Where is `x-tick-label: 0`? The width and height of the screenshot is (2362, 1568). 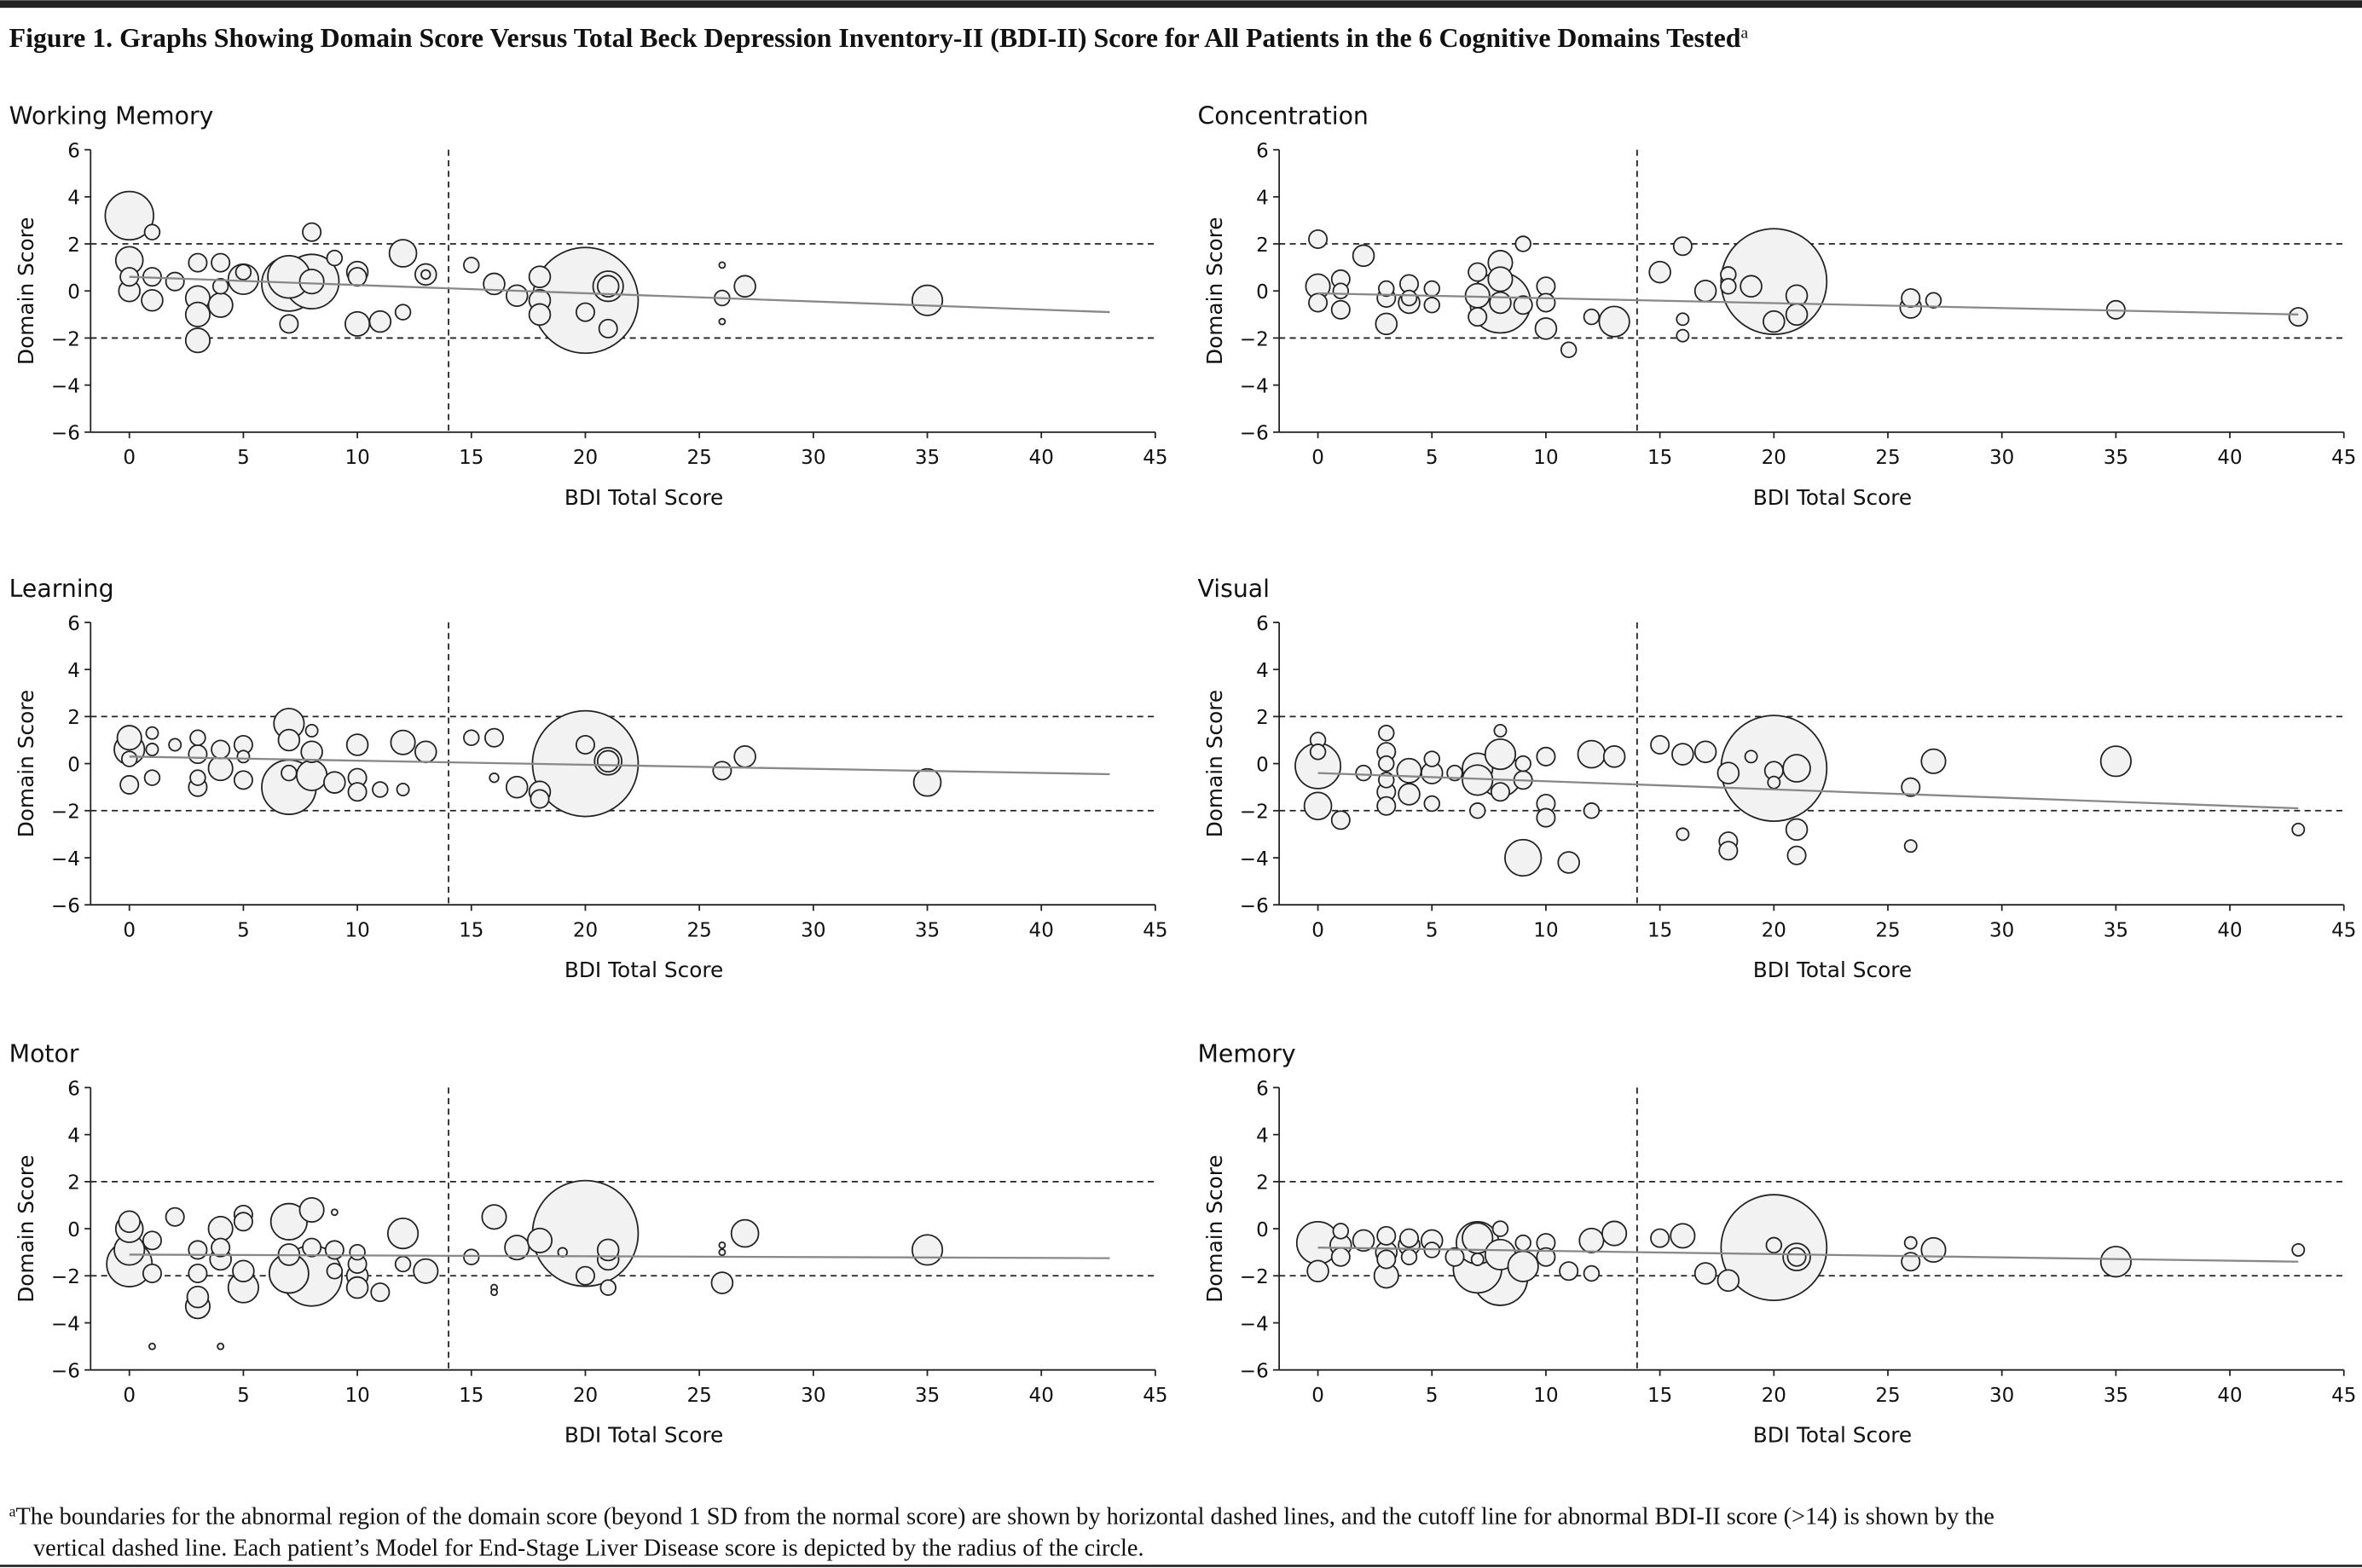 x-tick-label: 0 is located at coordinates (1317, 1396).